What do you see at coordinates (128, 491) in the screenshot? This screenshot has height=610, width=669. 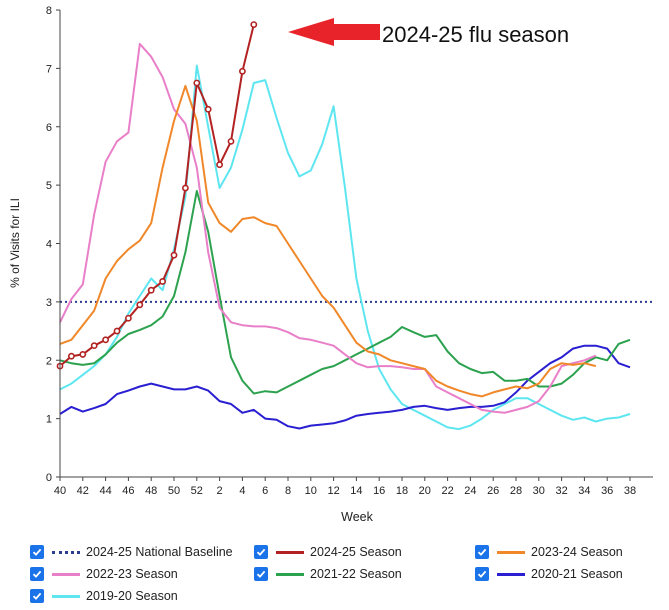 I see `x-tick-label: 46` at bounding box center [128, 491].